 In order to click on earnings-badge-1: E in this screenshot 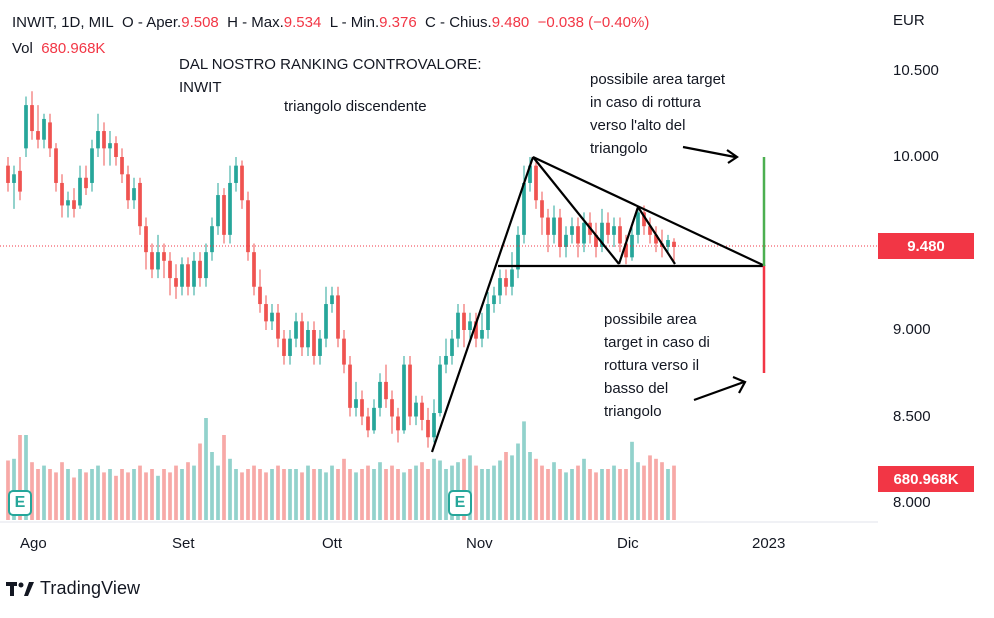, I will do `click(20, 503)`.